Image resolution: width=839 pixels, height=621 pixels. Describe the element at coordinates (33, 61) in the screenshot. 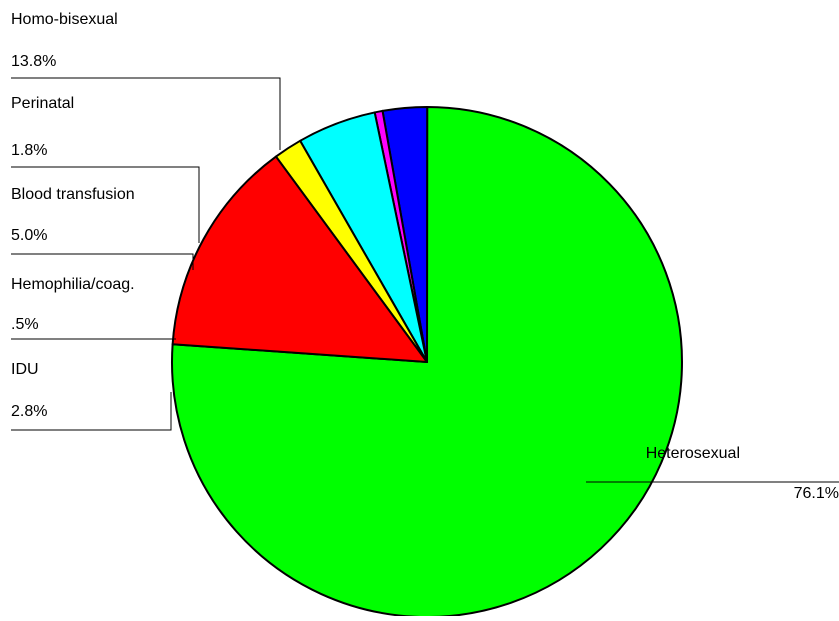

I see `slice-value-homo-bisexual: 13.8%` at that location.